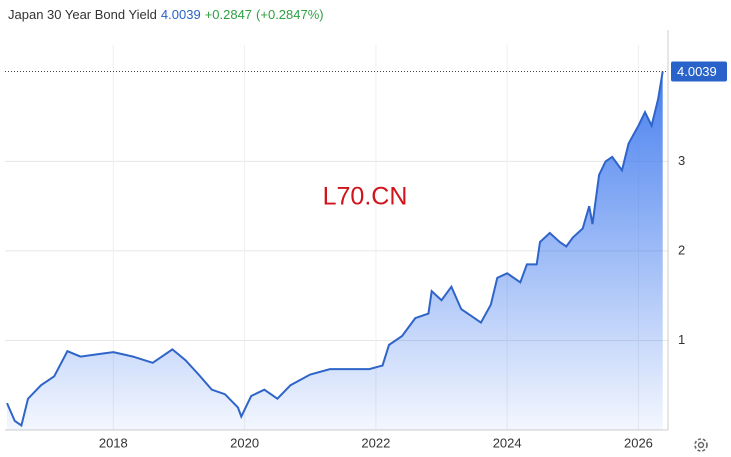 The height and width of the screenshot is (457, 731). What do you see at coordinates (180, 14) in the screenshot?
I see `last-price: 4.0039` at bounding box center [180, 14].